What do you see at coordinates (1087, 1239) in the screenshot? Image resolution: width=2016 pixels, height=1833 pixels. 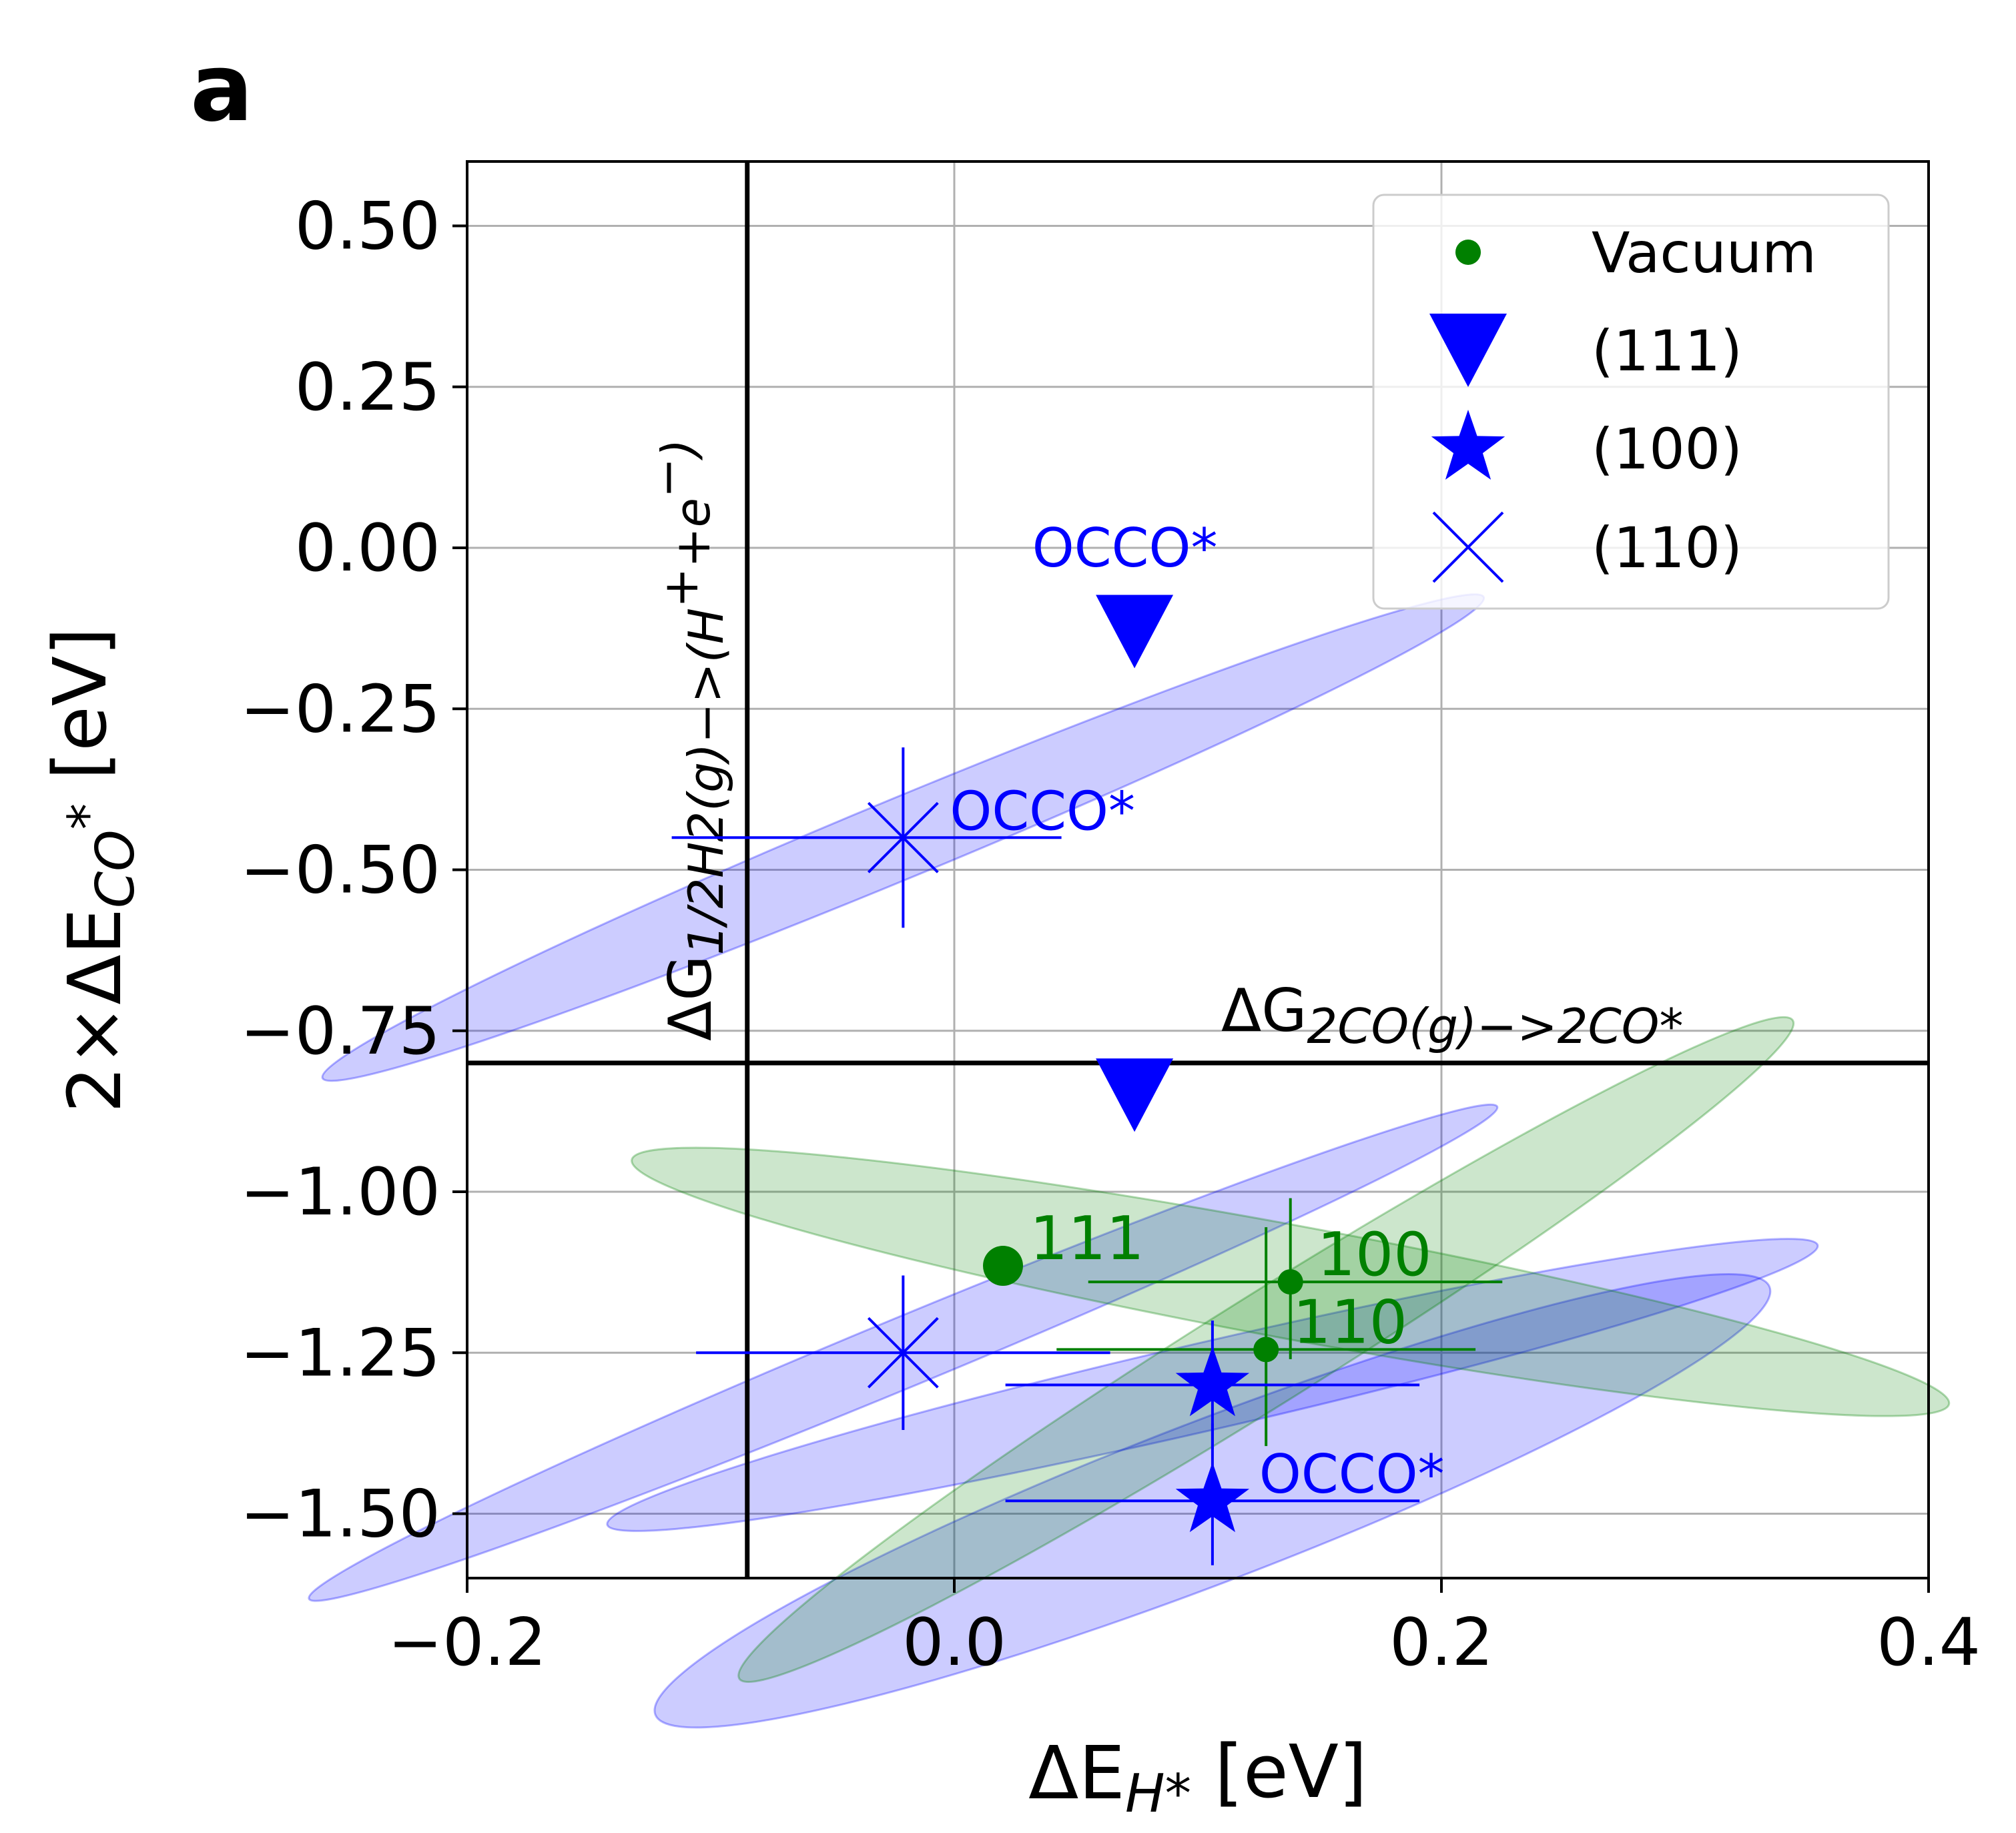 I see `point-label: 111` at bounding box center [1087, 1239].